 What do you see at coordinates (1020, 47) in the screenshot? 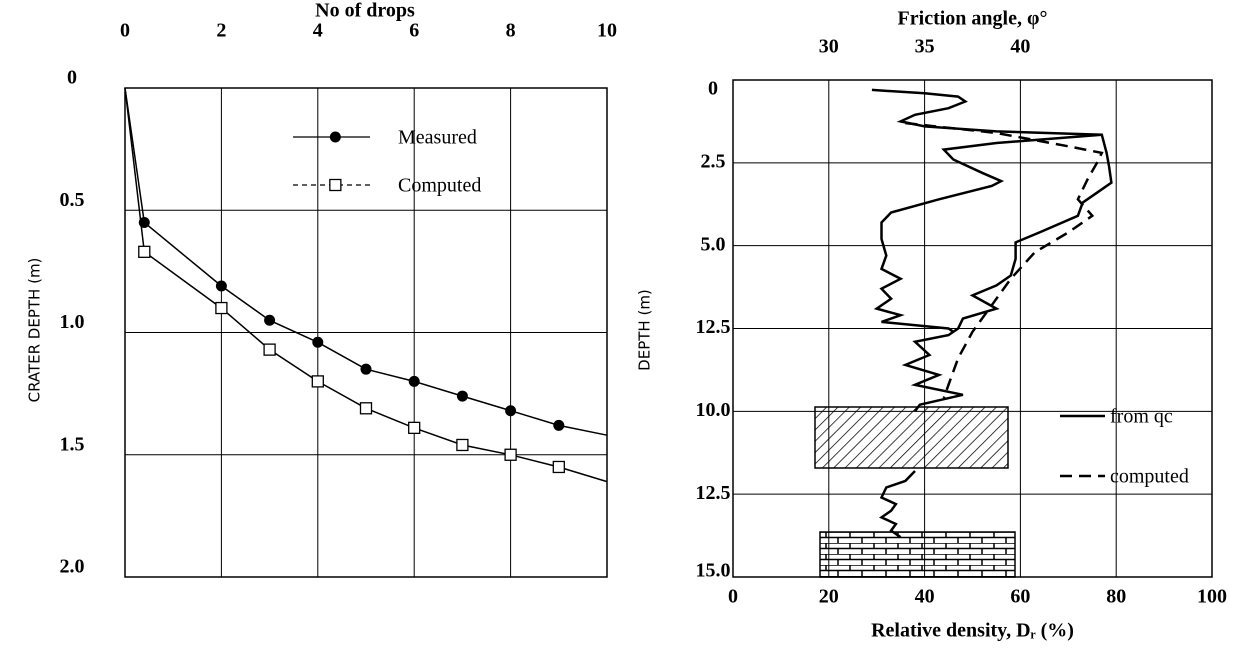
I see `x2-tick-label: 40` at bounding box center [1020, 47].